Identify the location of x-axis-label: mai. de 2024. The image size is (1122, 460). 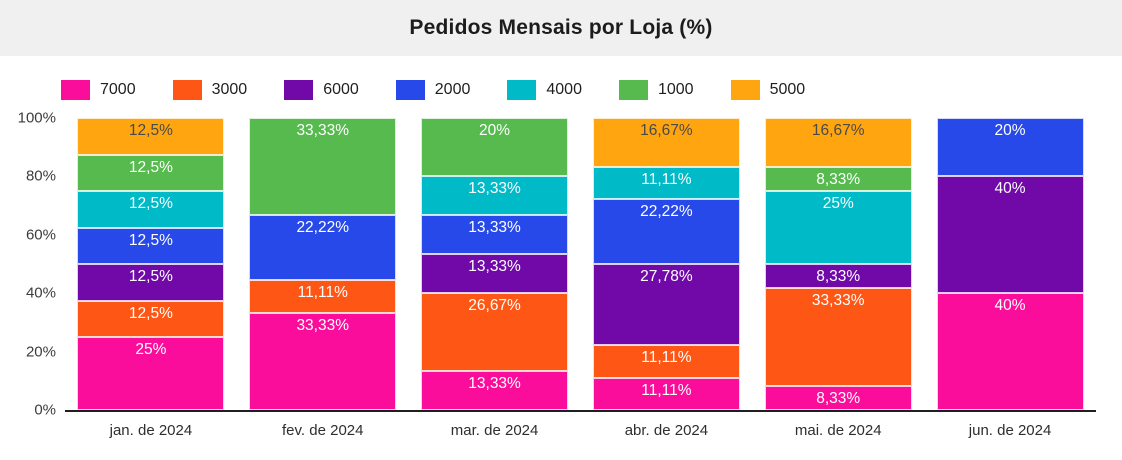
(838, 430).